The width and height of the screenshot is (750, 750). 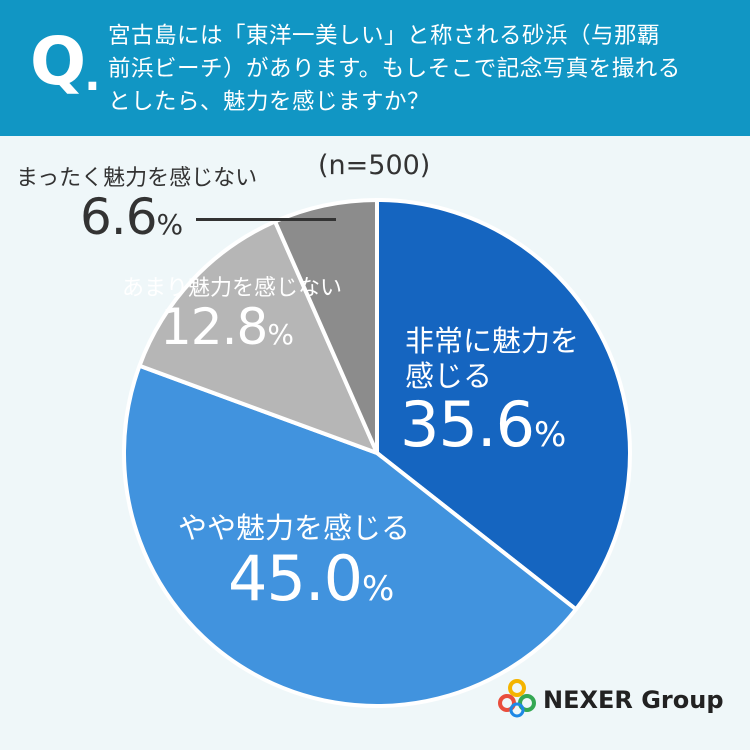 I want to click on nexer-logo-text: NEXER Group, so click(x=633, y=700).